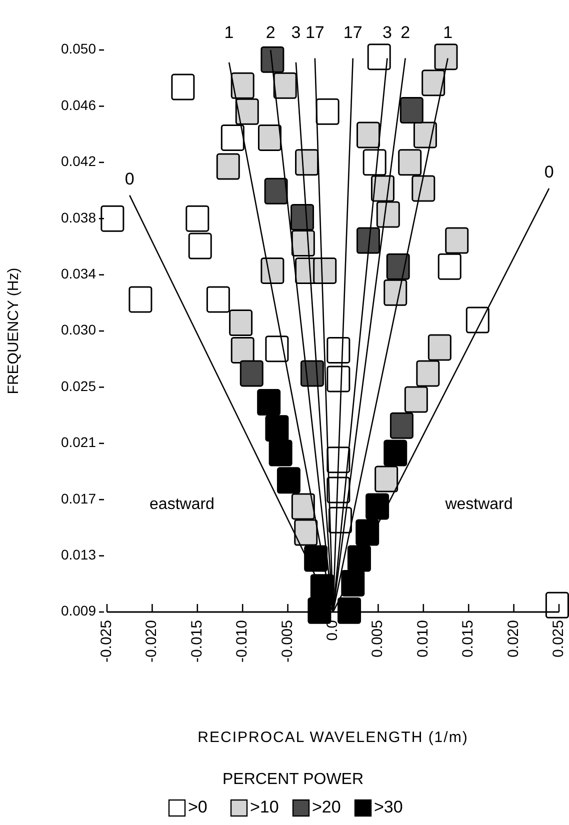 This screenshot has height=825, width=569. What do you see at coordinates (78, 161) in the screenshot?
I see `y-tick-label: 0.042` at bounding box center [78, 161].